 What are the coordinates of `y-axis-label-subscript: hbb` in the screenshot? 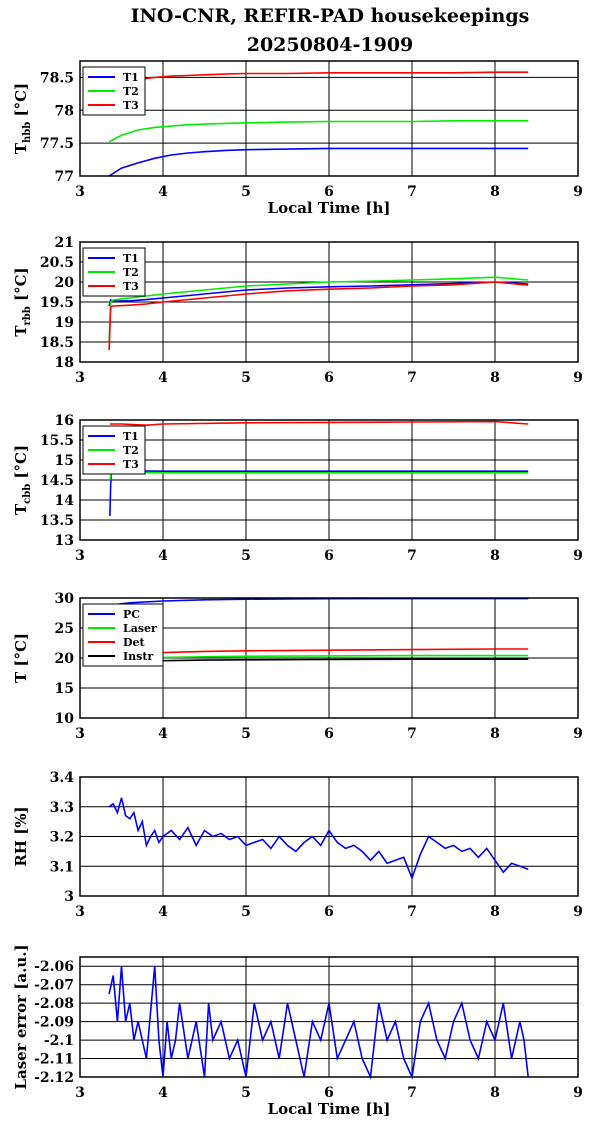 It's located at (27, 132).